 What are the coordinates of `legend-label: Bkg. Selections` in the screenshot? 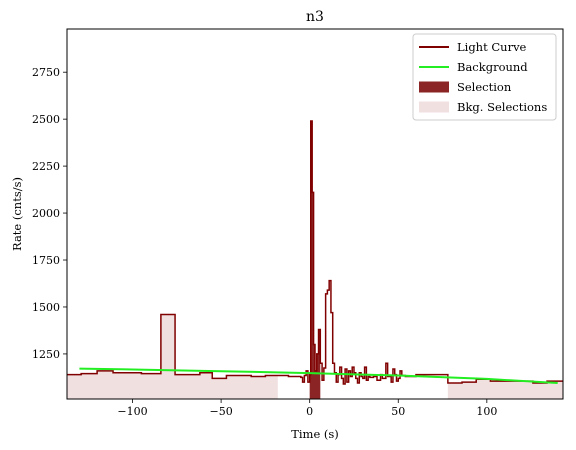 It's located at (502, 107).